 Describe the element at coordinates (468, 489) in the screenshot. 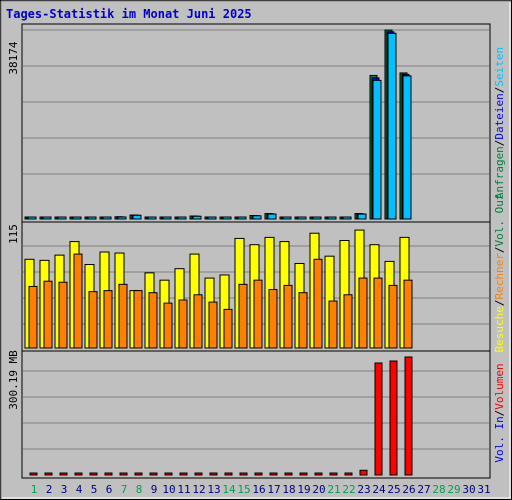

I see `day-label-30: 30` at that location.